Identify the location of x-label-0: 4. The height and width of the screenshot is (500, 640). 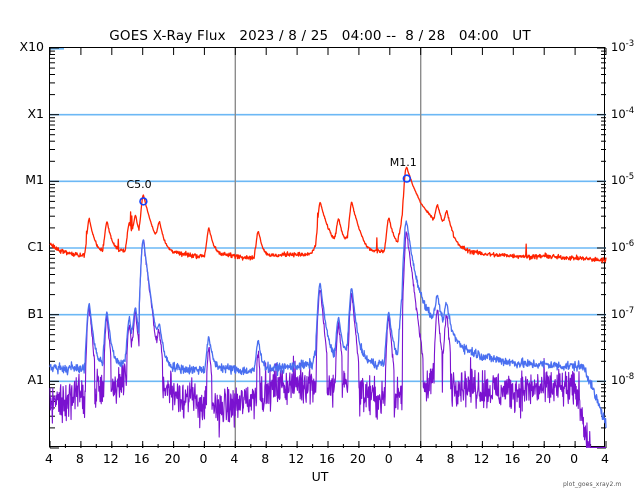
(49, 458).